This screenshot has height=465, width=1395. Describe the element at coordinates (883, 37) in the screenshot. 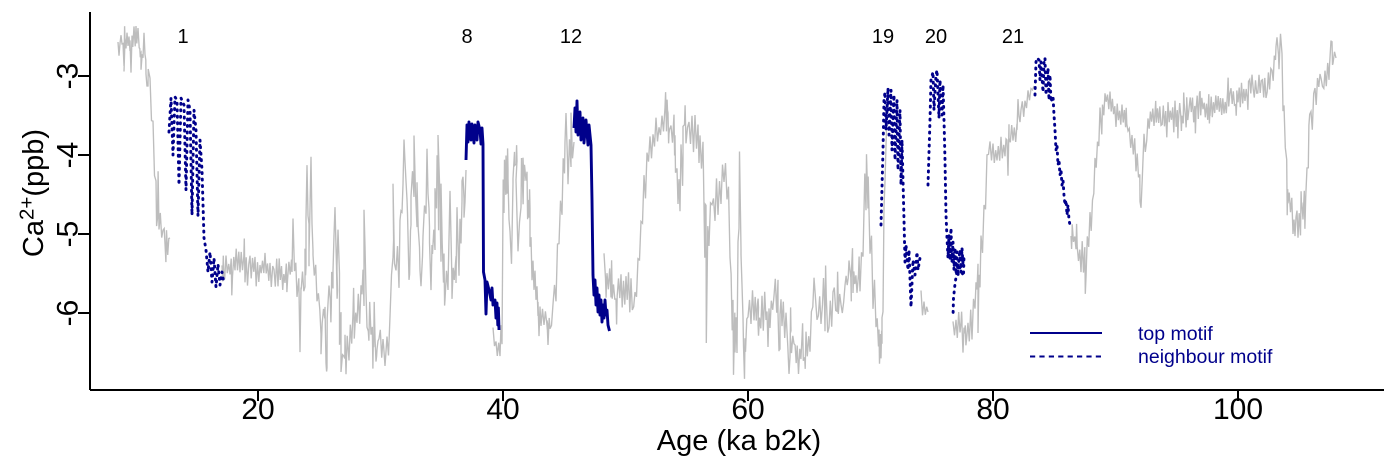

I see `svg-text: 19` at that location.